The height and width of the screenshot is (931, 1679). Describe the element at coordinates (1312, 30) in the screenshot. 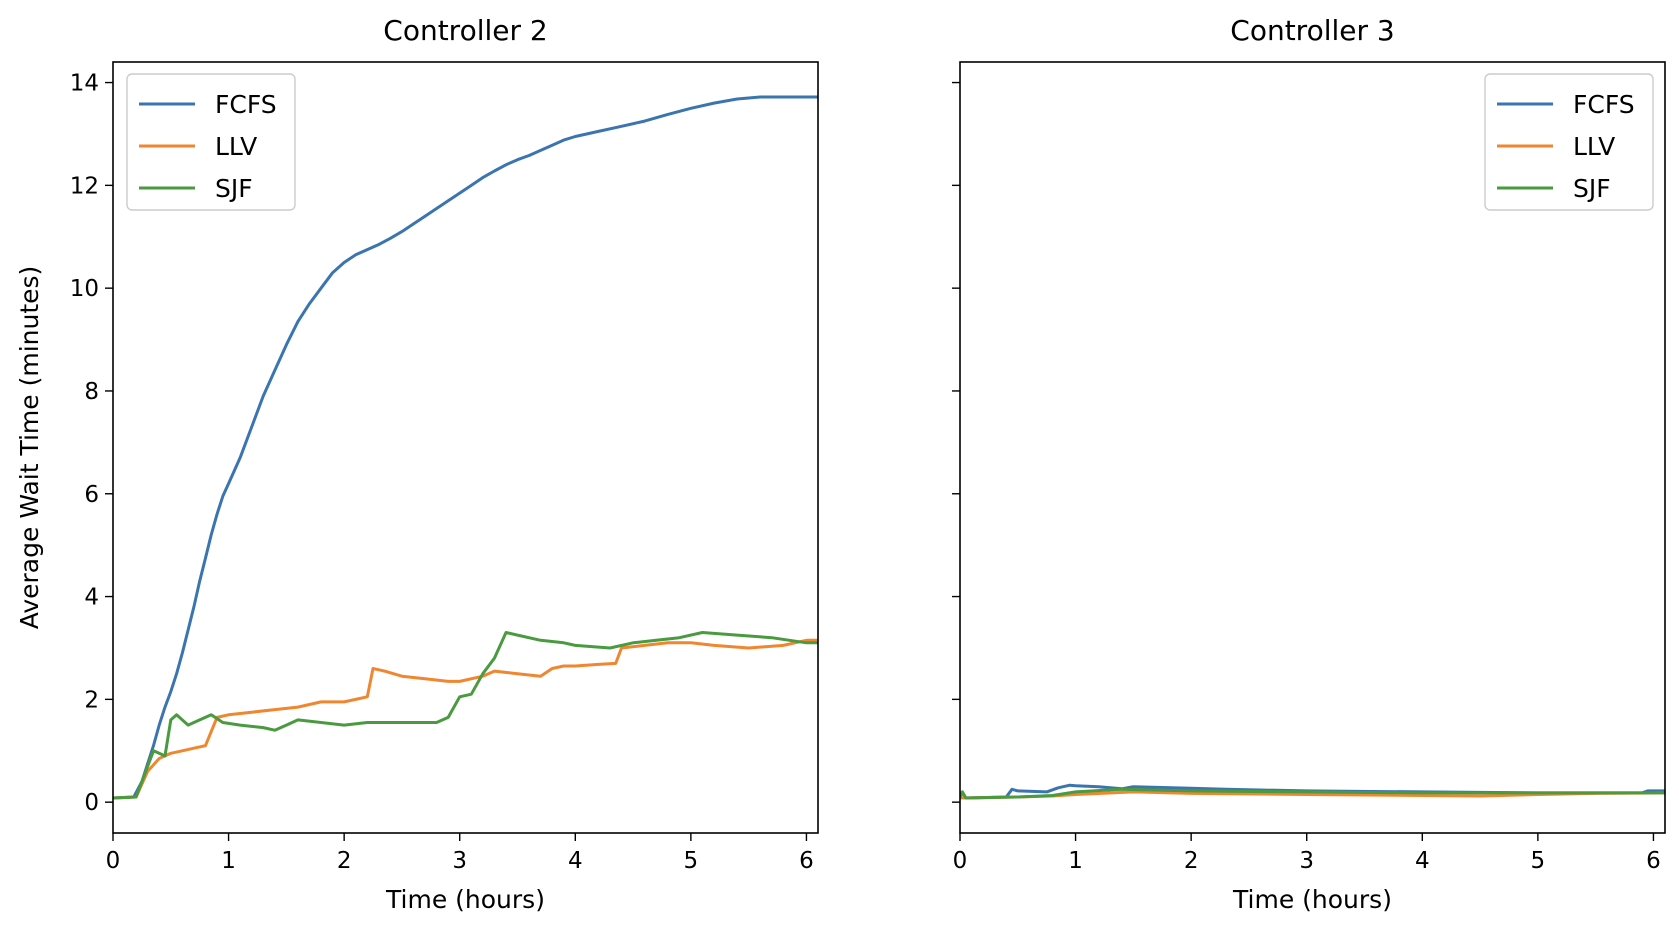

I see `chart-title: Controller 3` at that location.